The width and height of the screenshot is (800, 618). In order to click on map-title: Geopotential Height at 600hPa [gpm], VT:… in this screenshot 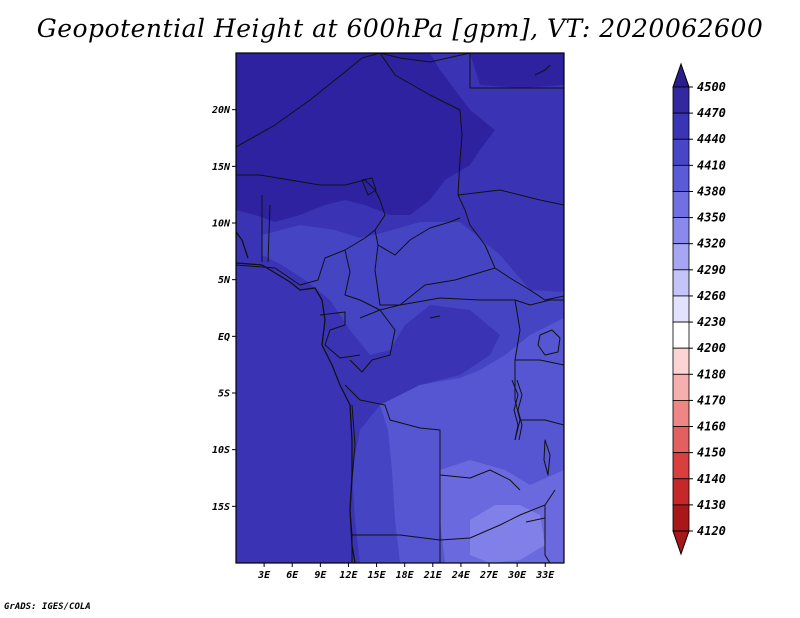, I will do `click(400, 28)`.